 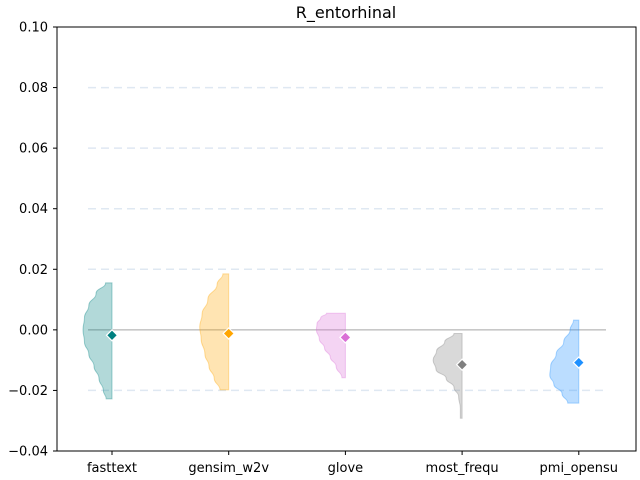 I want to click on y-tick-label: −0.02, so click(x=28, y=391).